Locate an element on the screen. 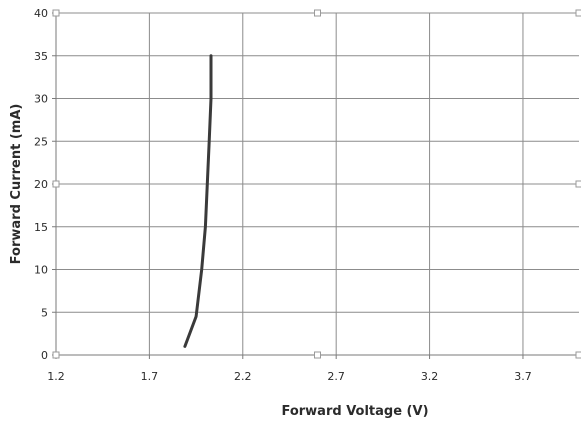 The width and height of the screenshot is (581, 429). y-tick-label: 20 is located at coordinates (41, 184).